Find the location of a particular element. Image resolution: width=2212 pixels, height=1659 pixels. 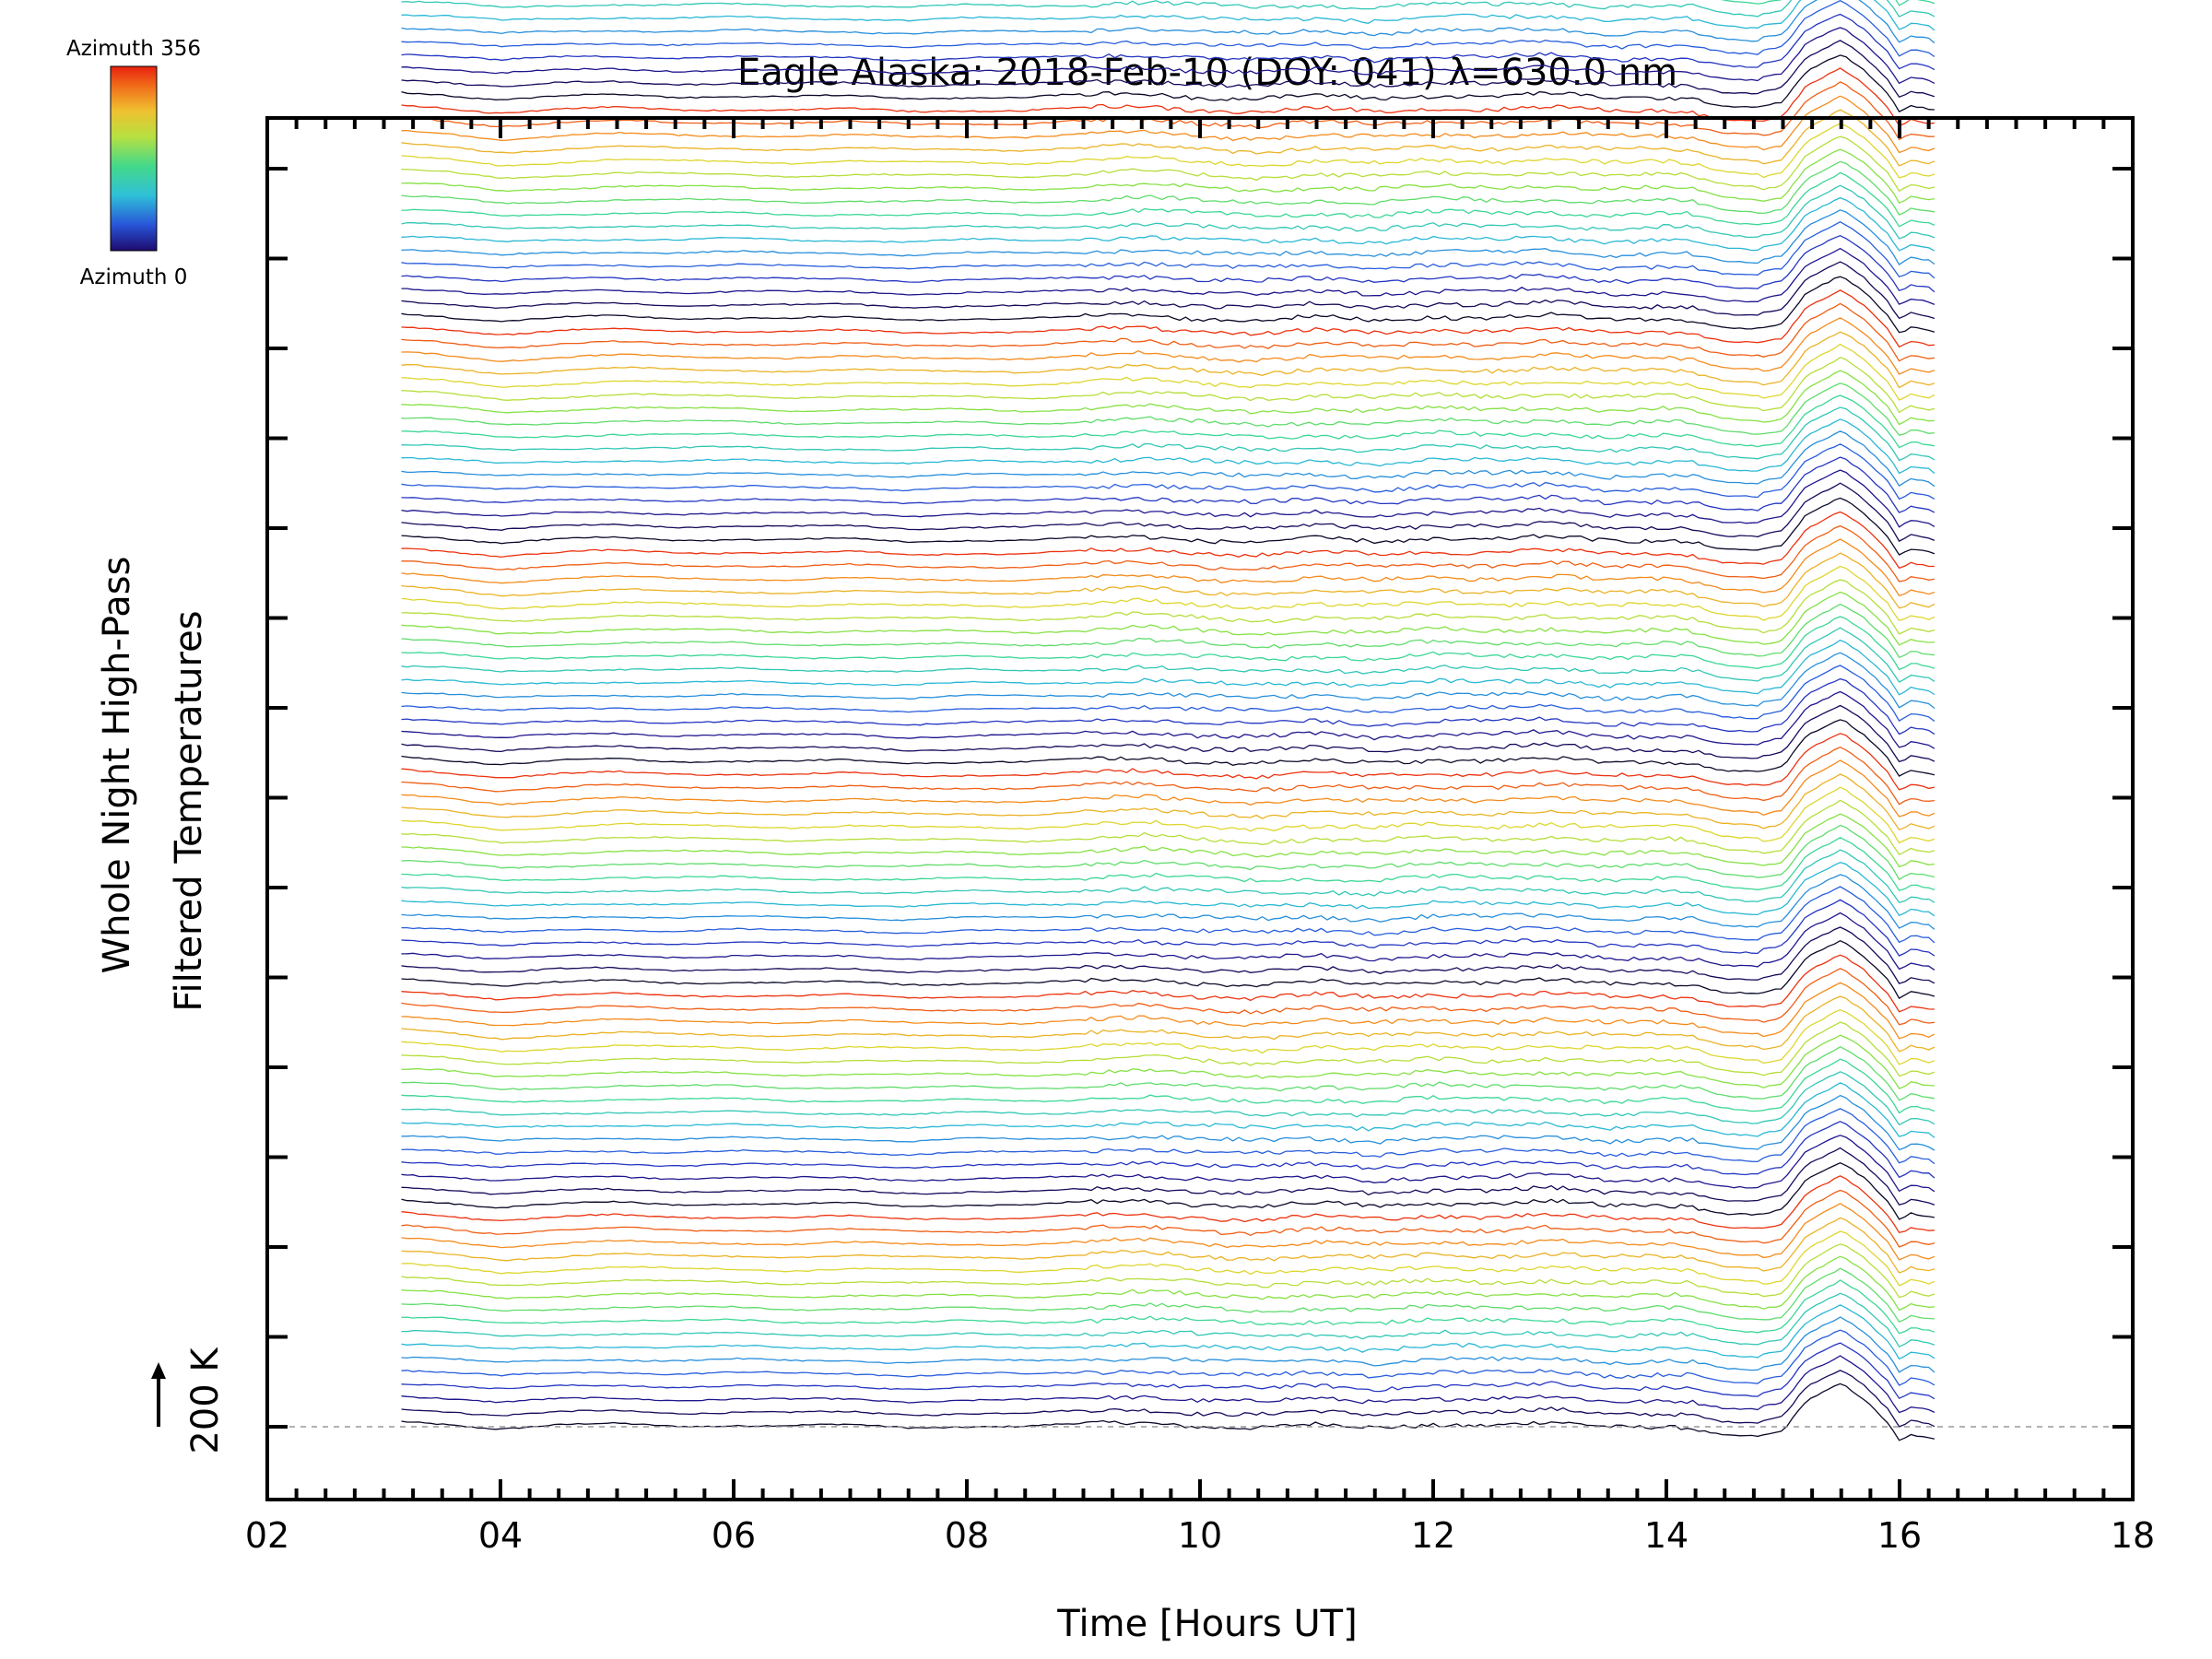

scale-bar-arrowhead is located at coordinates (158, 1370).